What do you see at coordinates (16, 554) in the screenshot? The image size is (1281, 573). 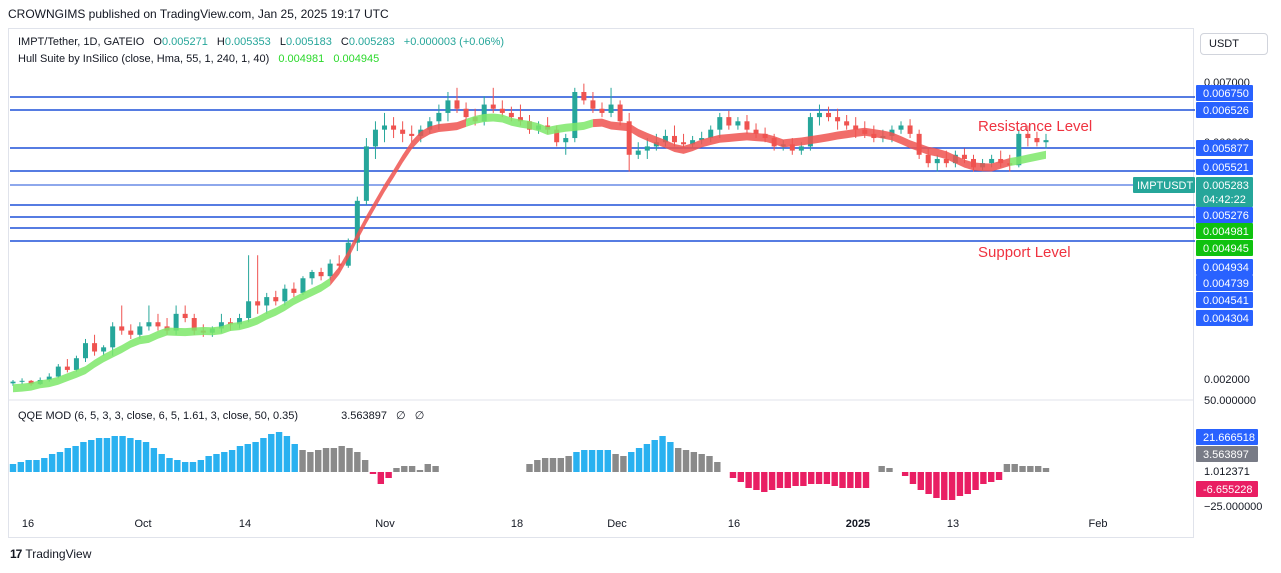 I see `tradingview-logo-icon: 17` at bounding box center [16, 554].